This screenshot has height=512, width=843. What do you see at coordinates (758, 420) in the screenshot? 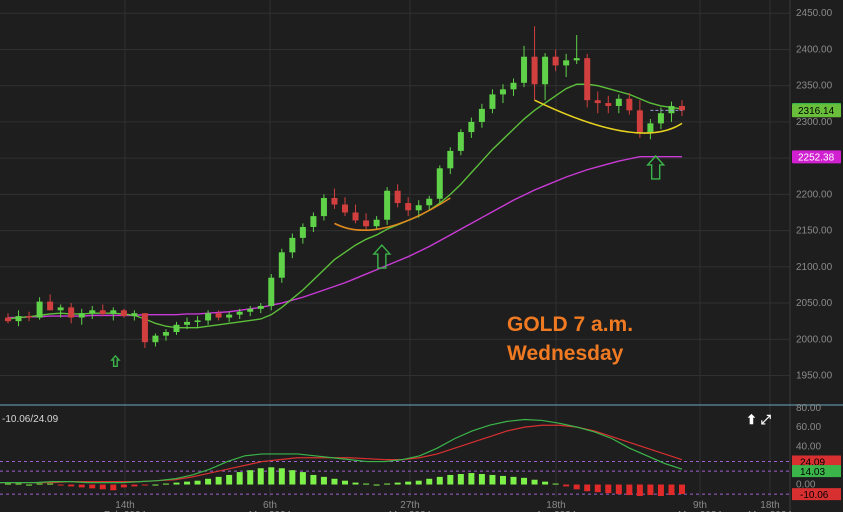
I see `panel-tools: ⬆ ⤢` at bounding box center [758, 420].